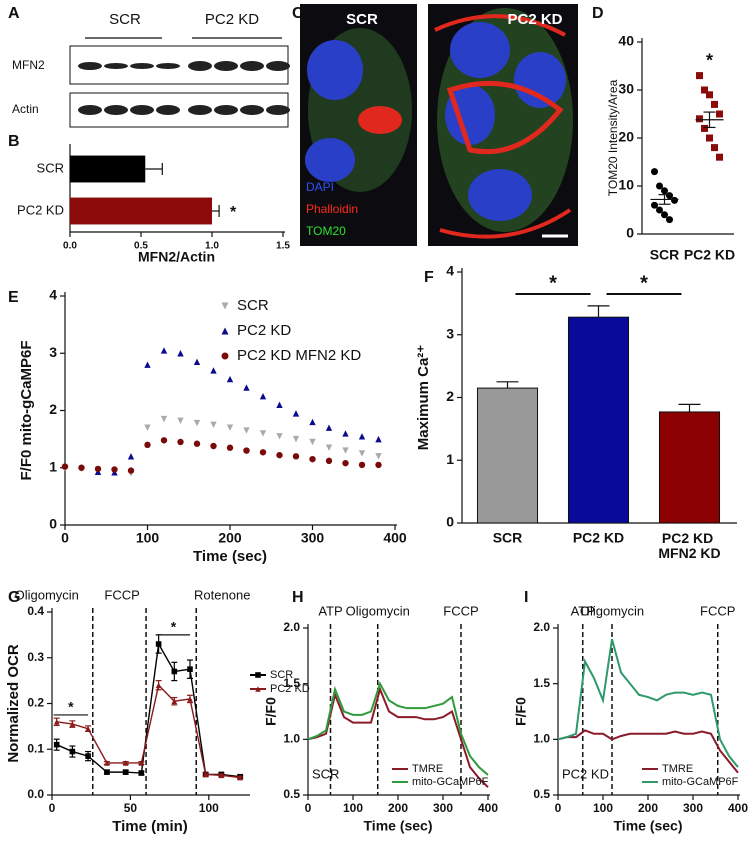  I want to click on legend-label: mito-GCaMP6F, so click(450, 782).